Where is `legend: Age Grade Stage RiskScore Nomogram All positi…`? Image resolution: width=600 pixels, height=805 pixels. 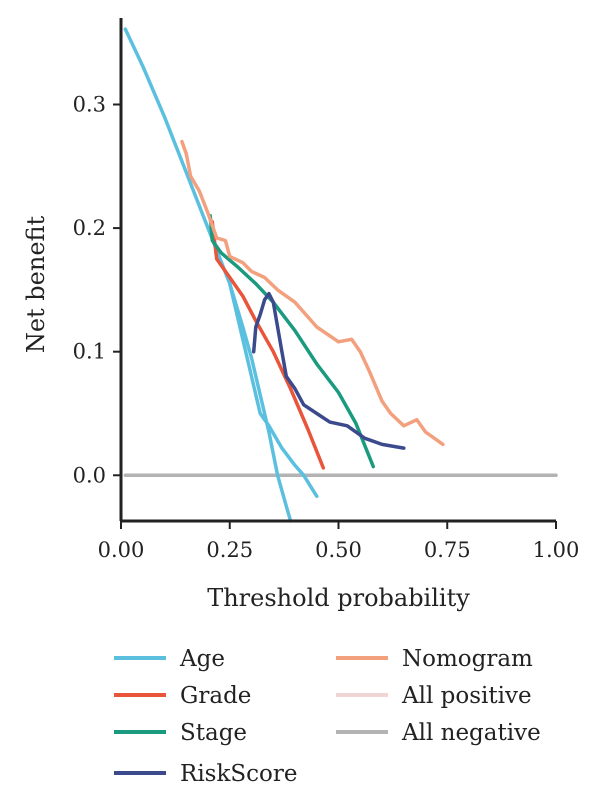
legend: Age Grade Stage RiskScore Nomogram All positi… is located at coordinates (327, 716).